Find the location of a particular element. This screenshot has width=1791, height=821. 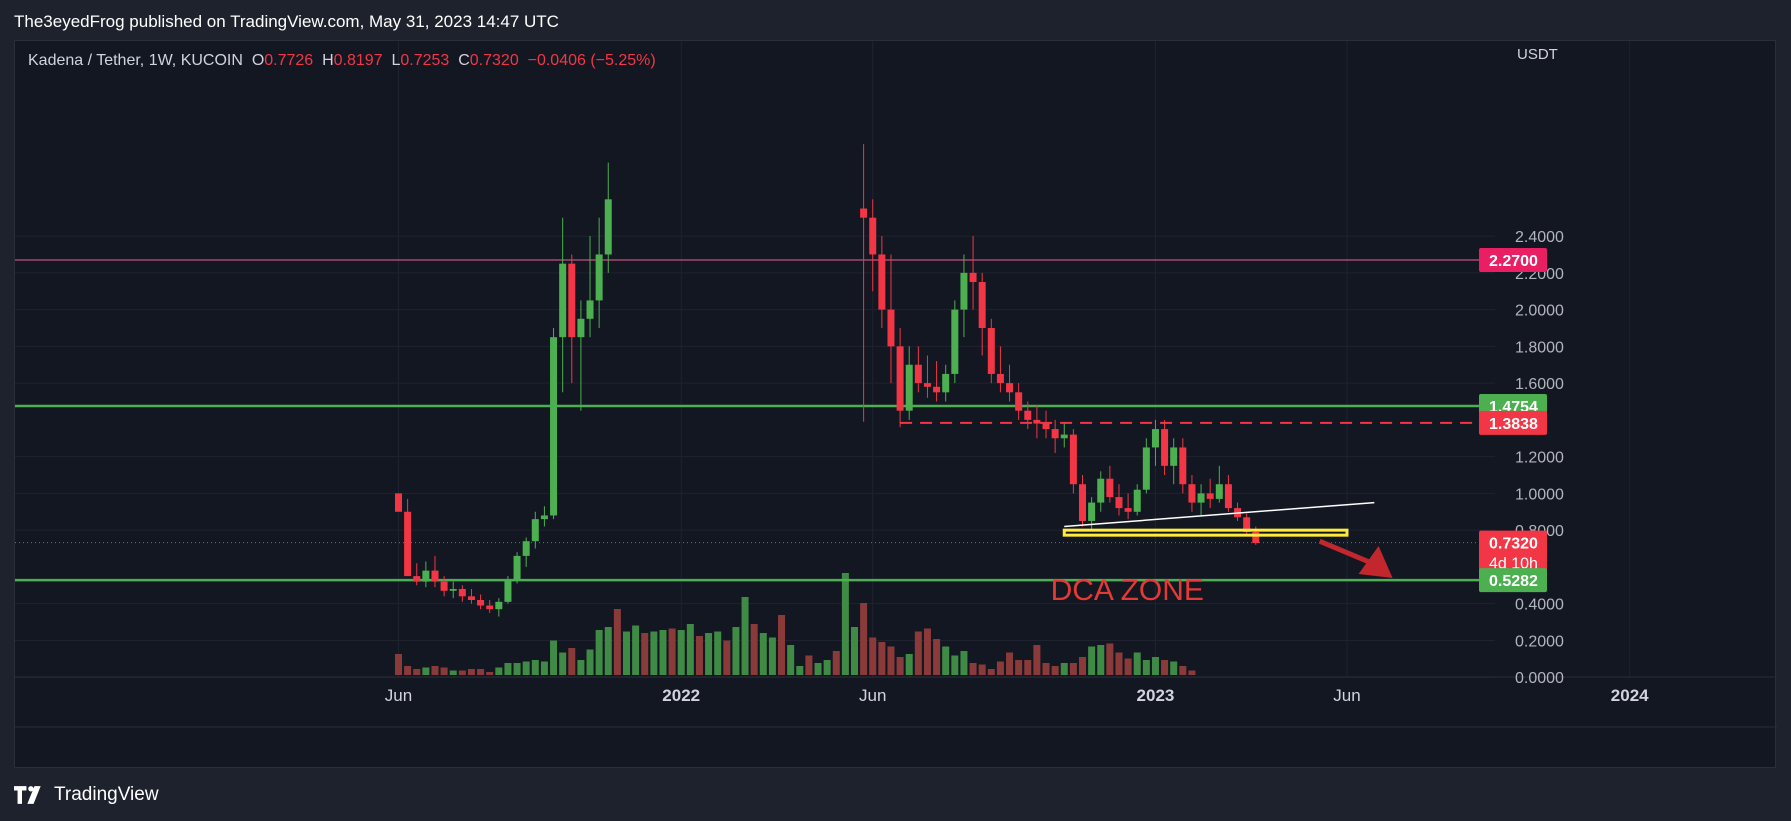

y-tick-label: 1.2000 is located at coordinates (1539, 458).